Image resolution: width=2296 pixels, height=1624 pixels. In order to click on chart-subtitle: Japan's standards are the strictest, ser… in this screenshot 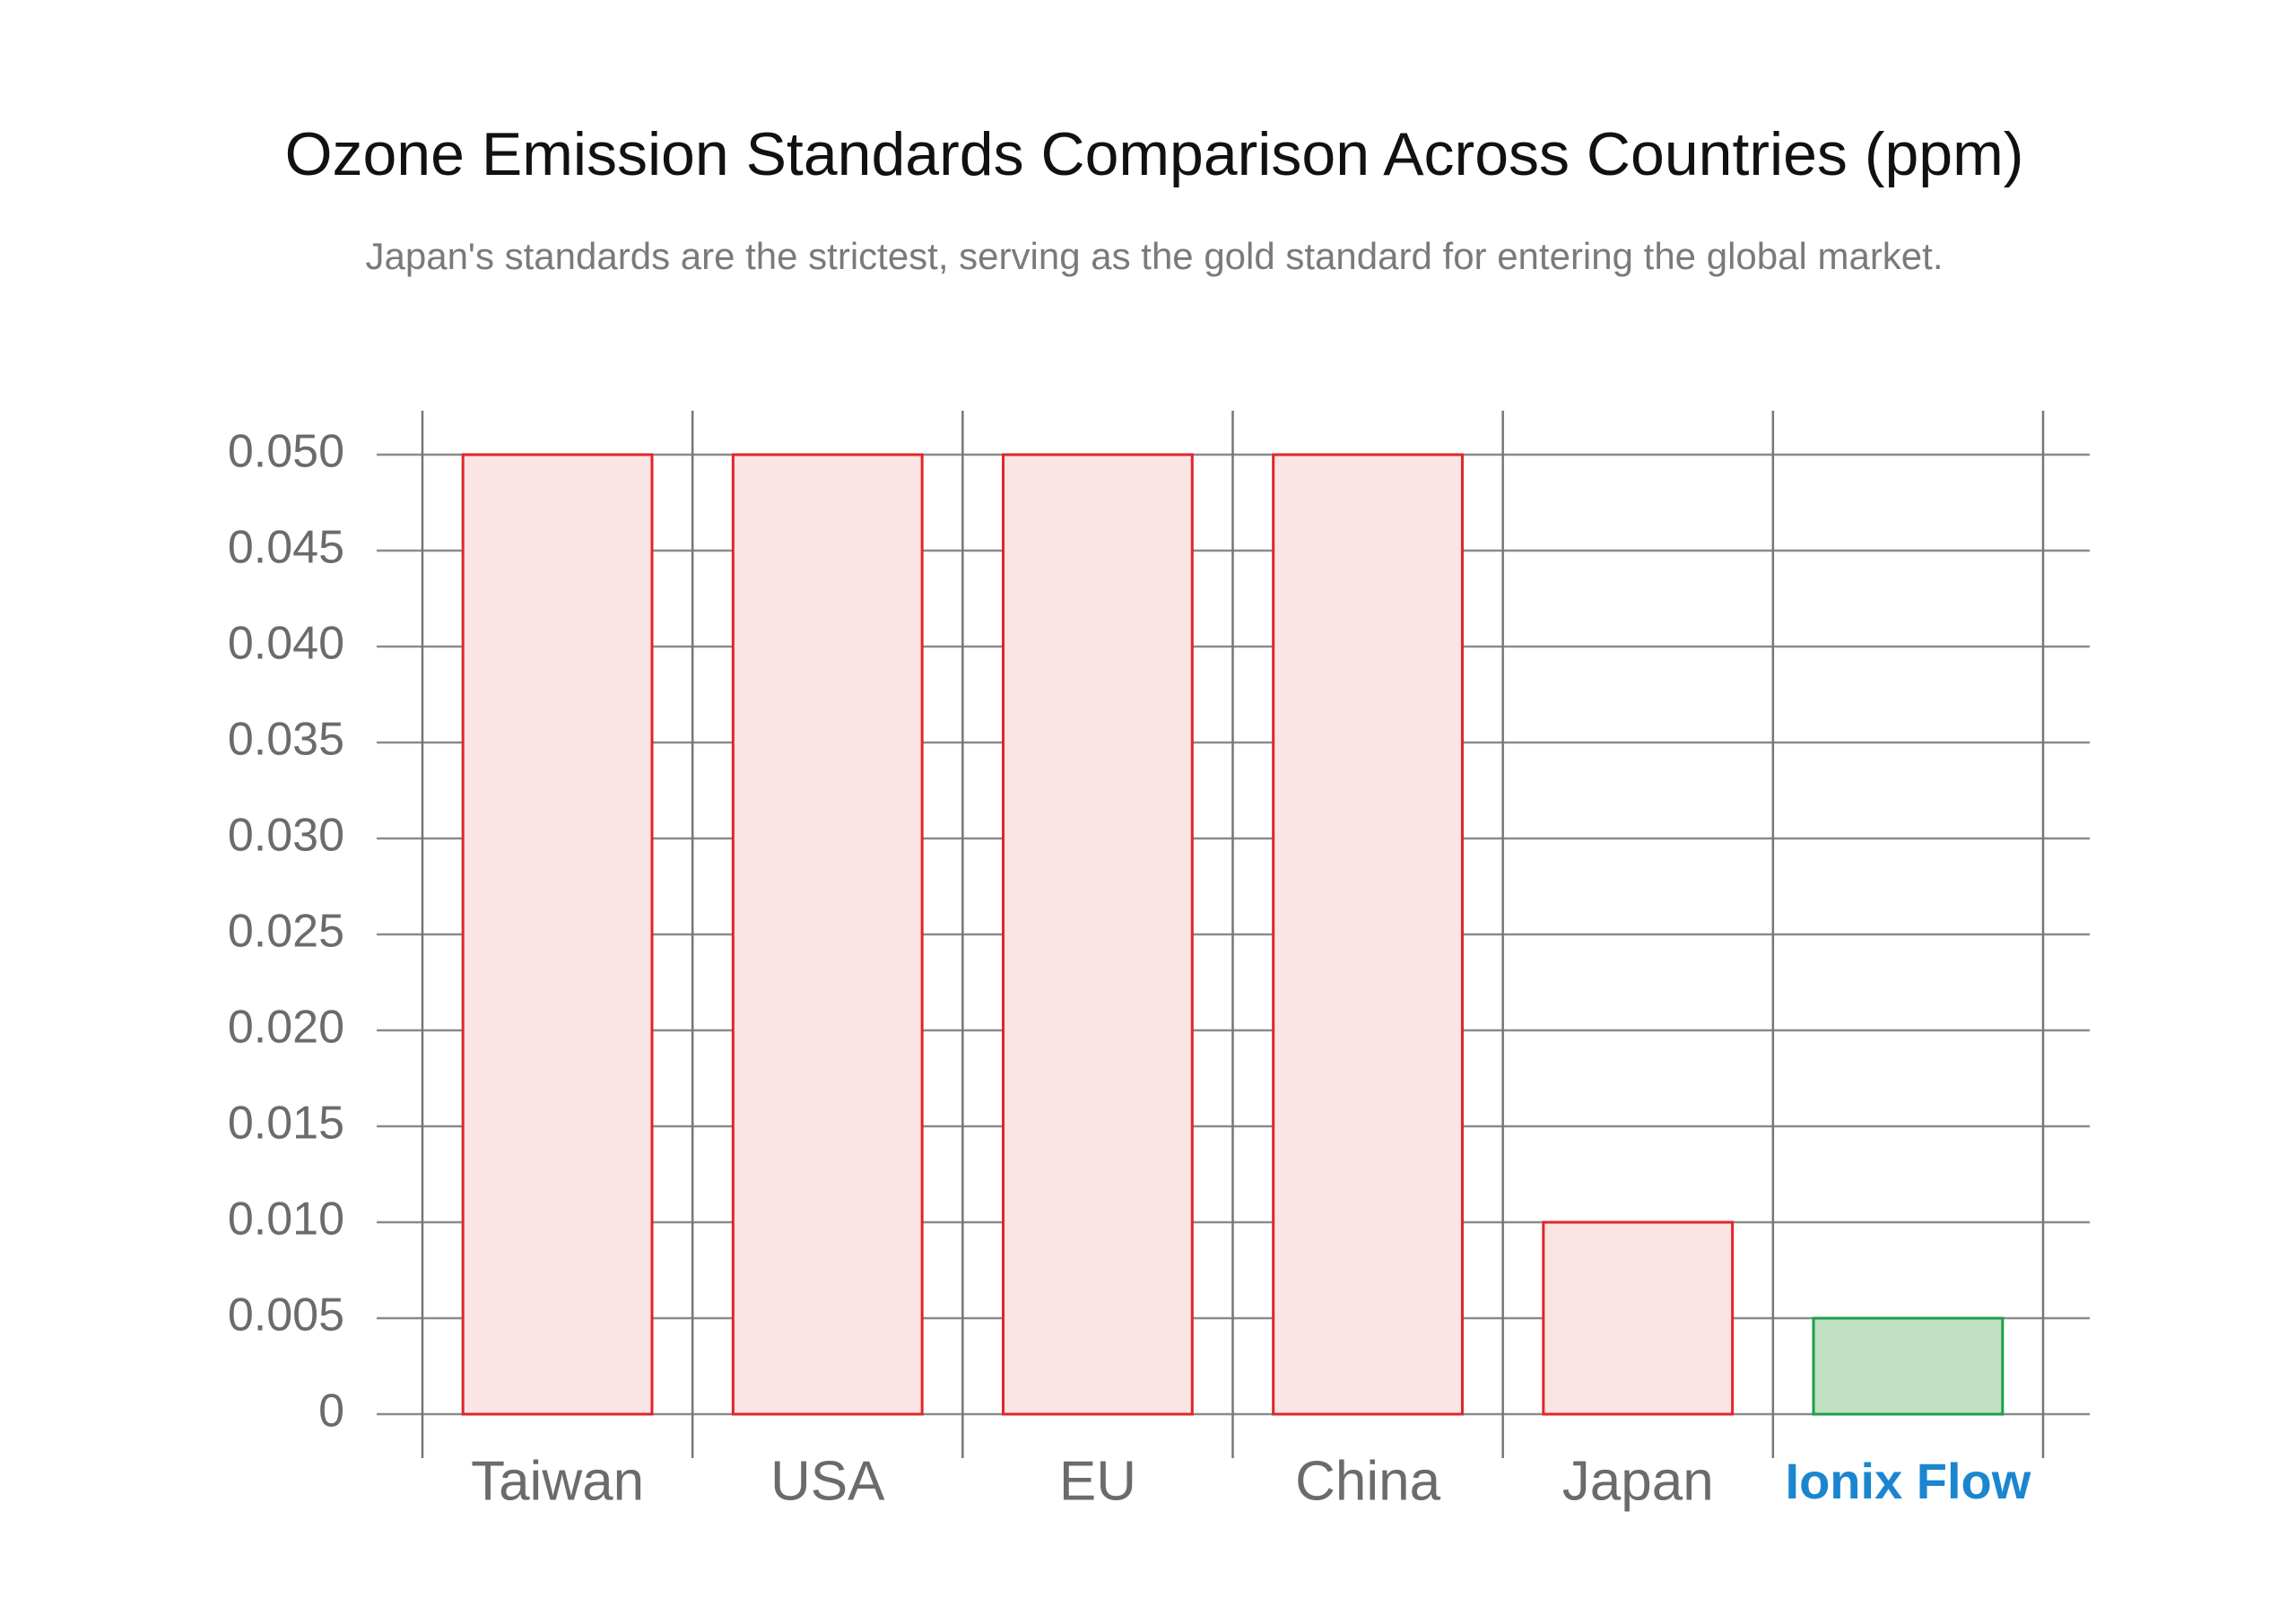, I will do `click(1155, 256)`.